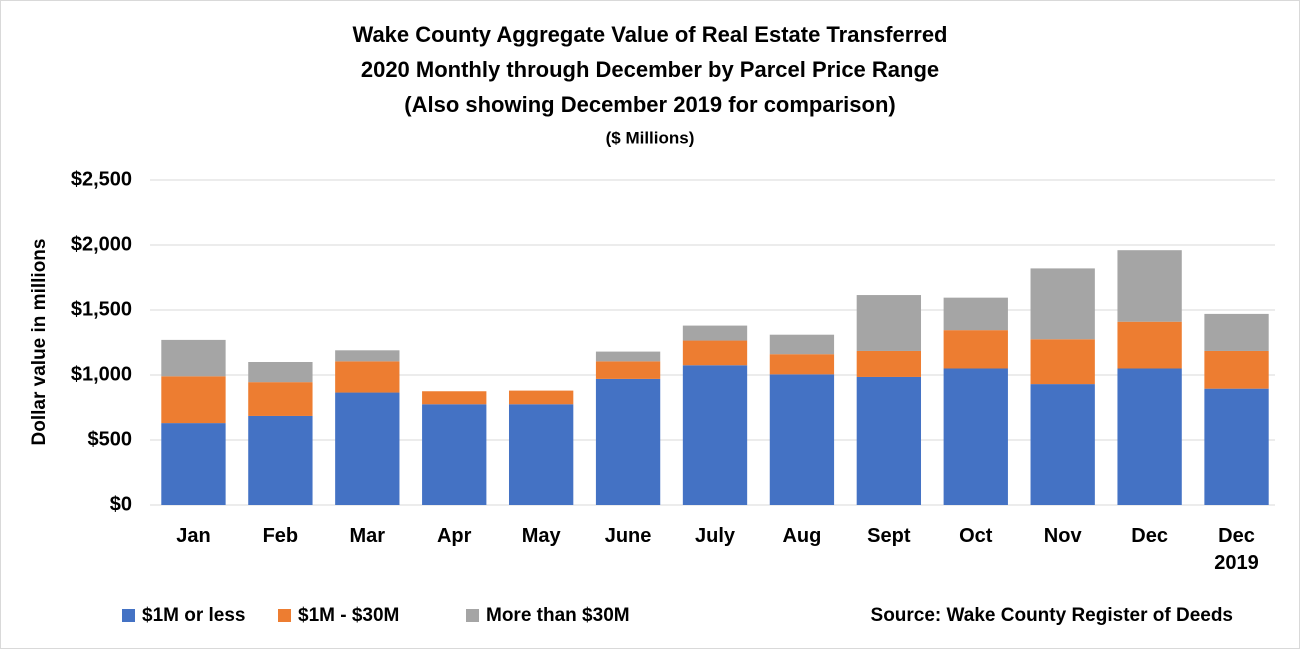 This screenshot has height=649, width=1300. I want to click on y-tick-label: $2,500, so click(101, 179).